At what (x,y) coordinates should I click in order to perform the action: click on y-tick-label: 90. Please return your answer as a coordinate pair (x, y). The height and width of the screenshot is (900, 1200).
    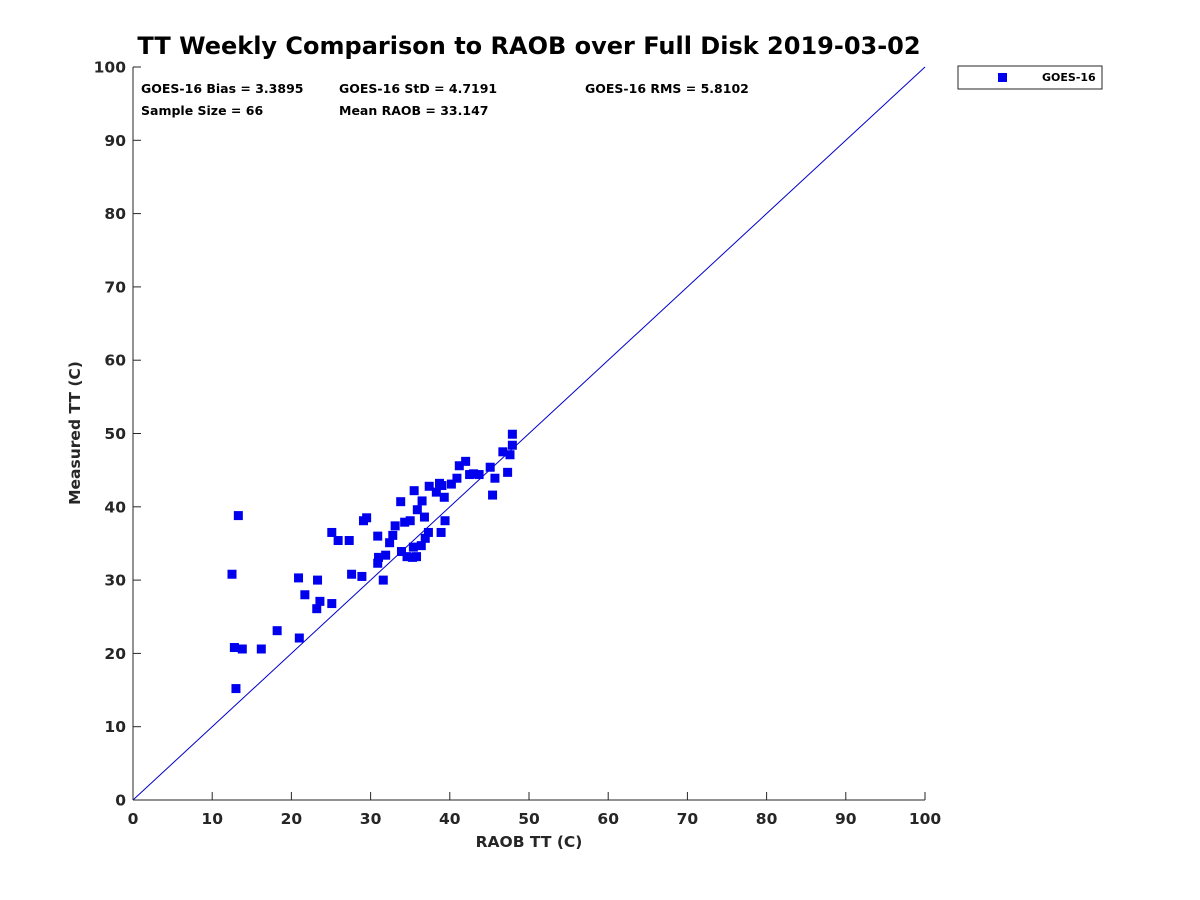
    Looking at the image, I should click on (115, 141).